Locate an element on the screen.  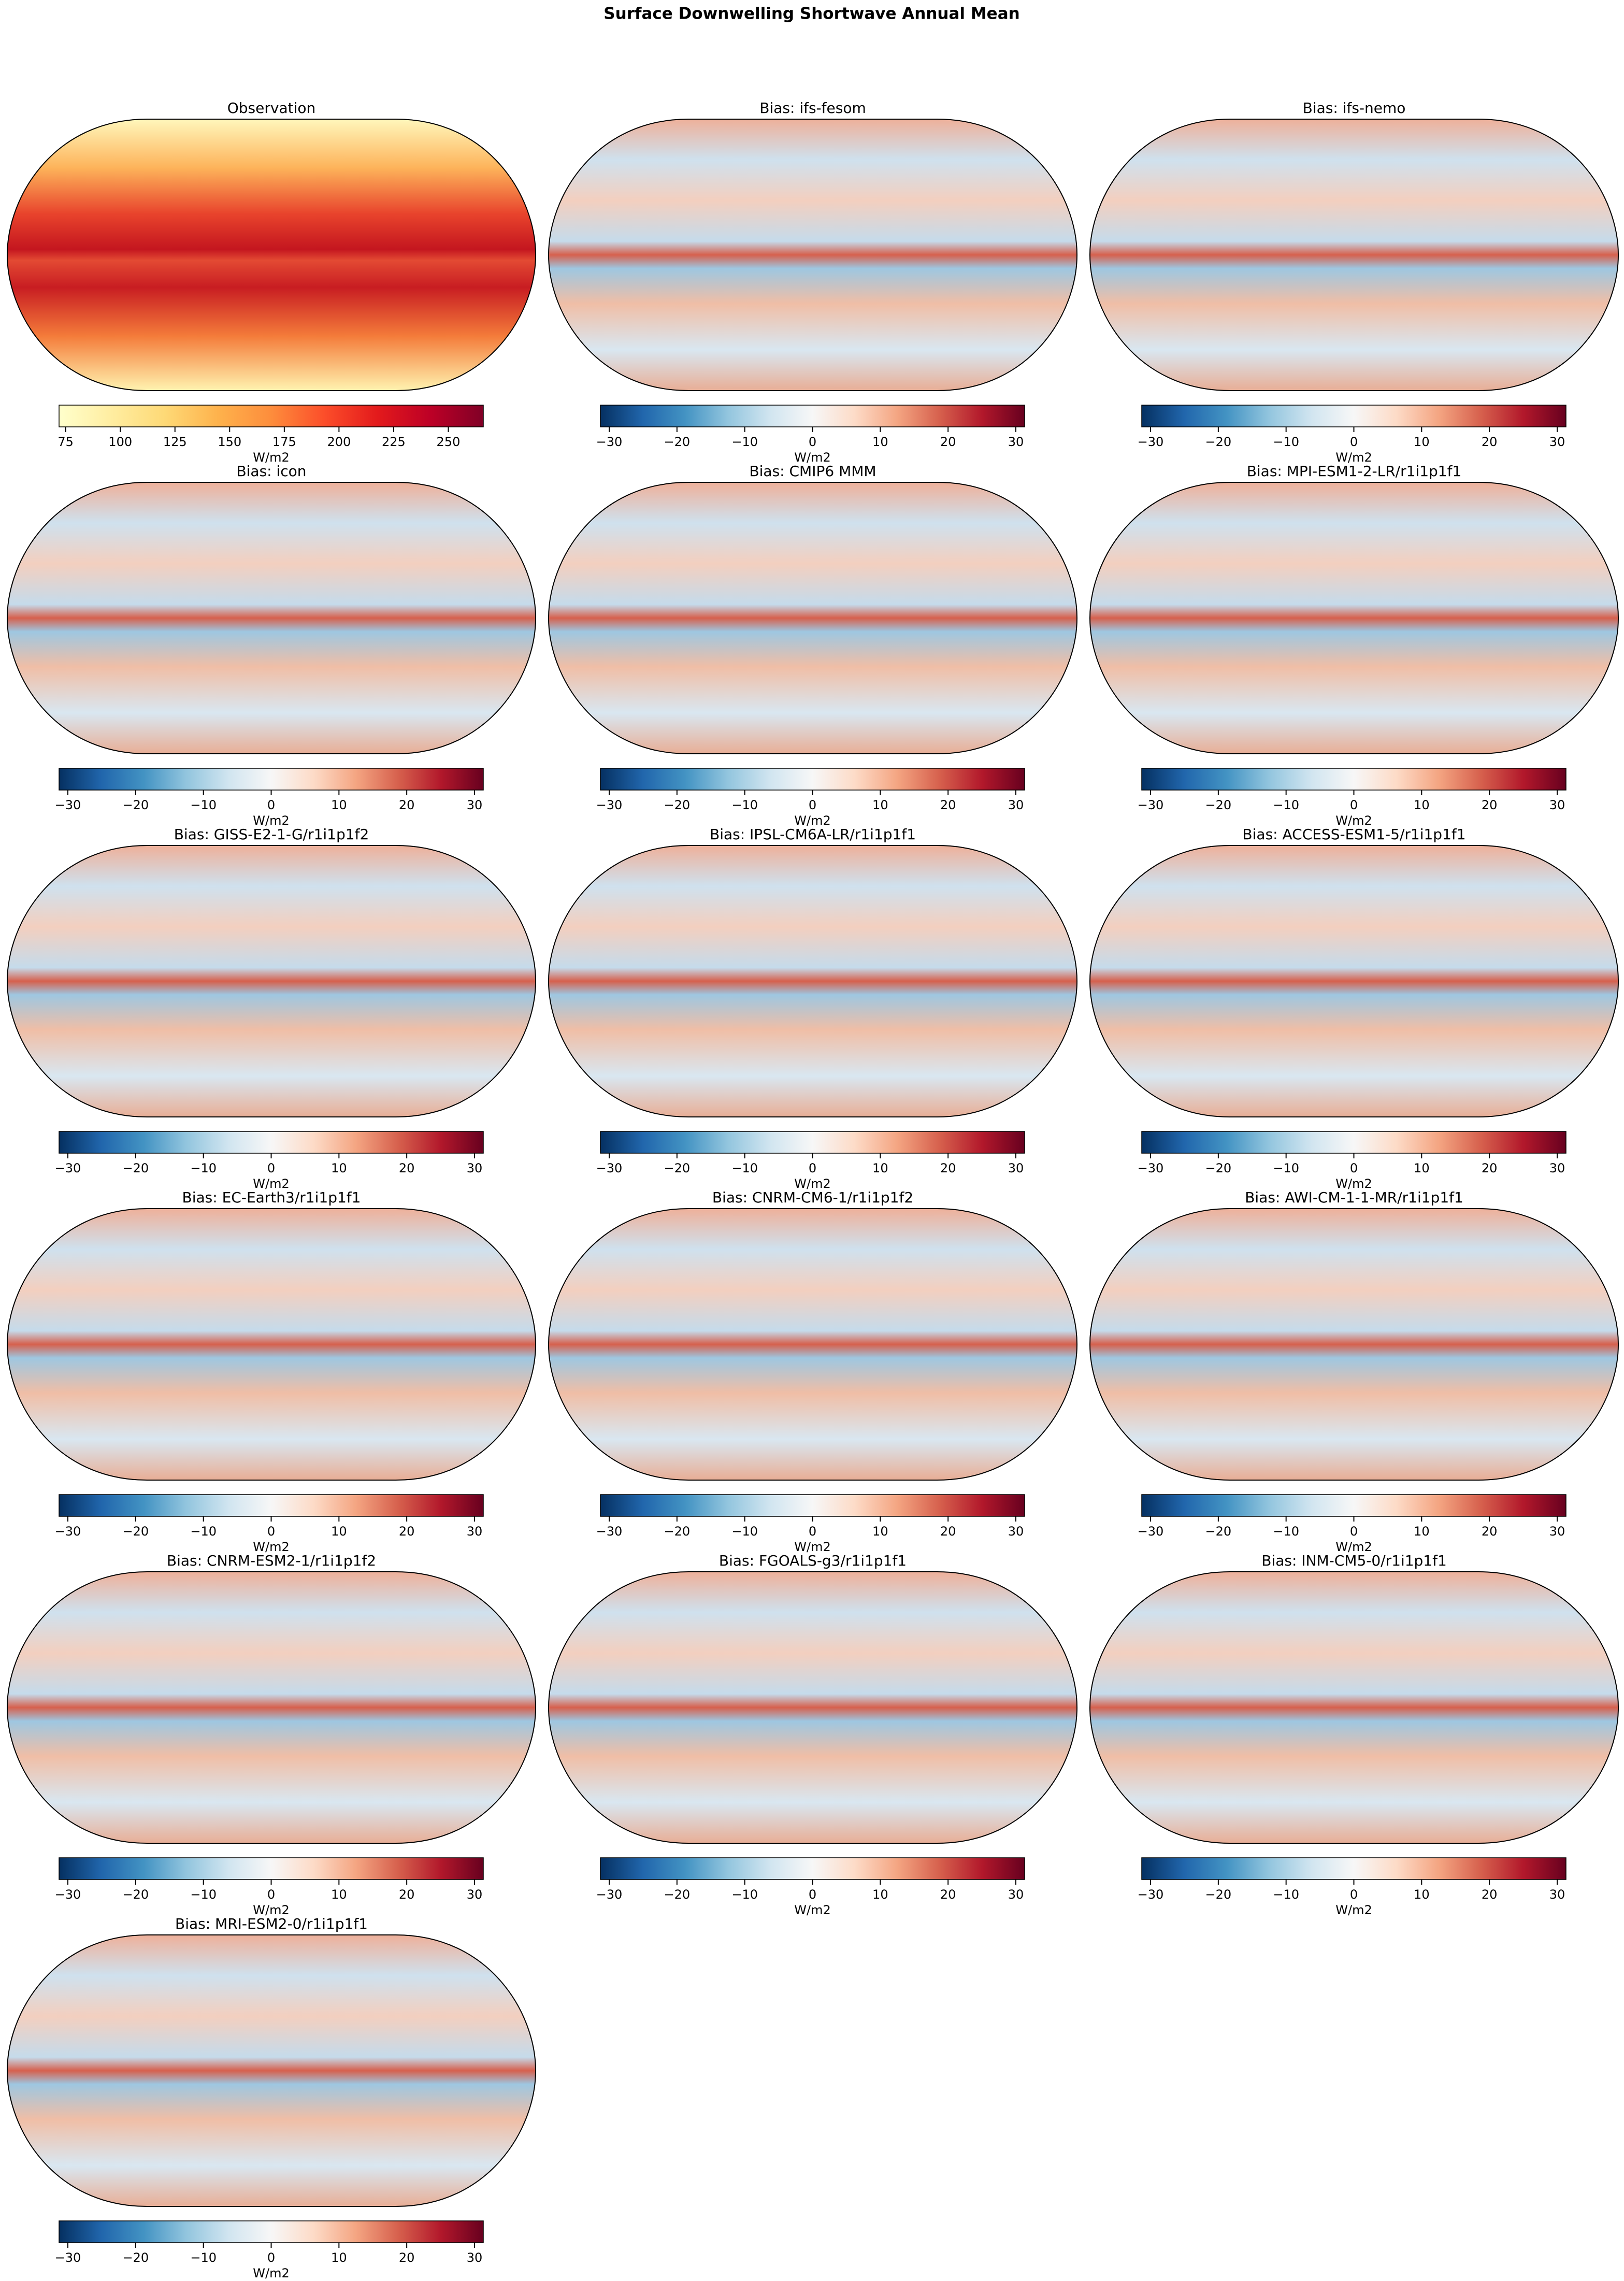
colorbar-tick-label: 125 is located at coordinates (175, 442).